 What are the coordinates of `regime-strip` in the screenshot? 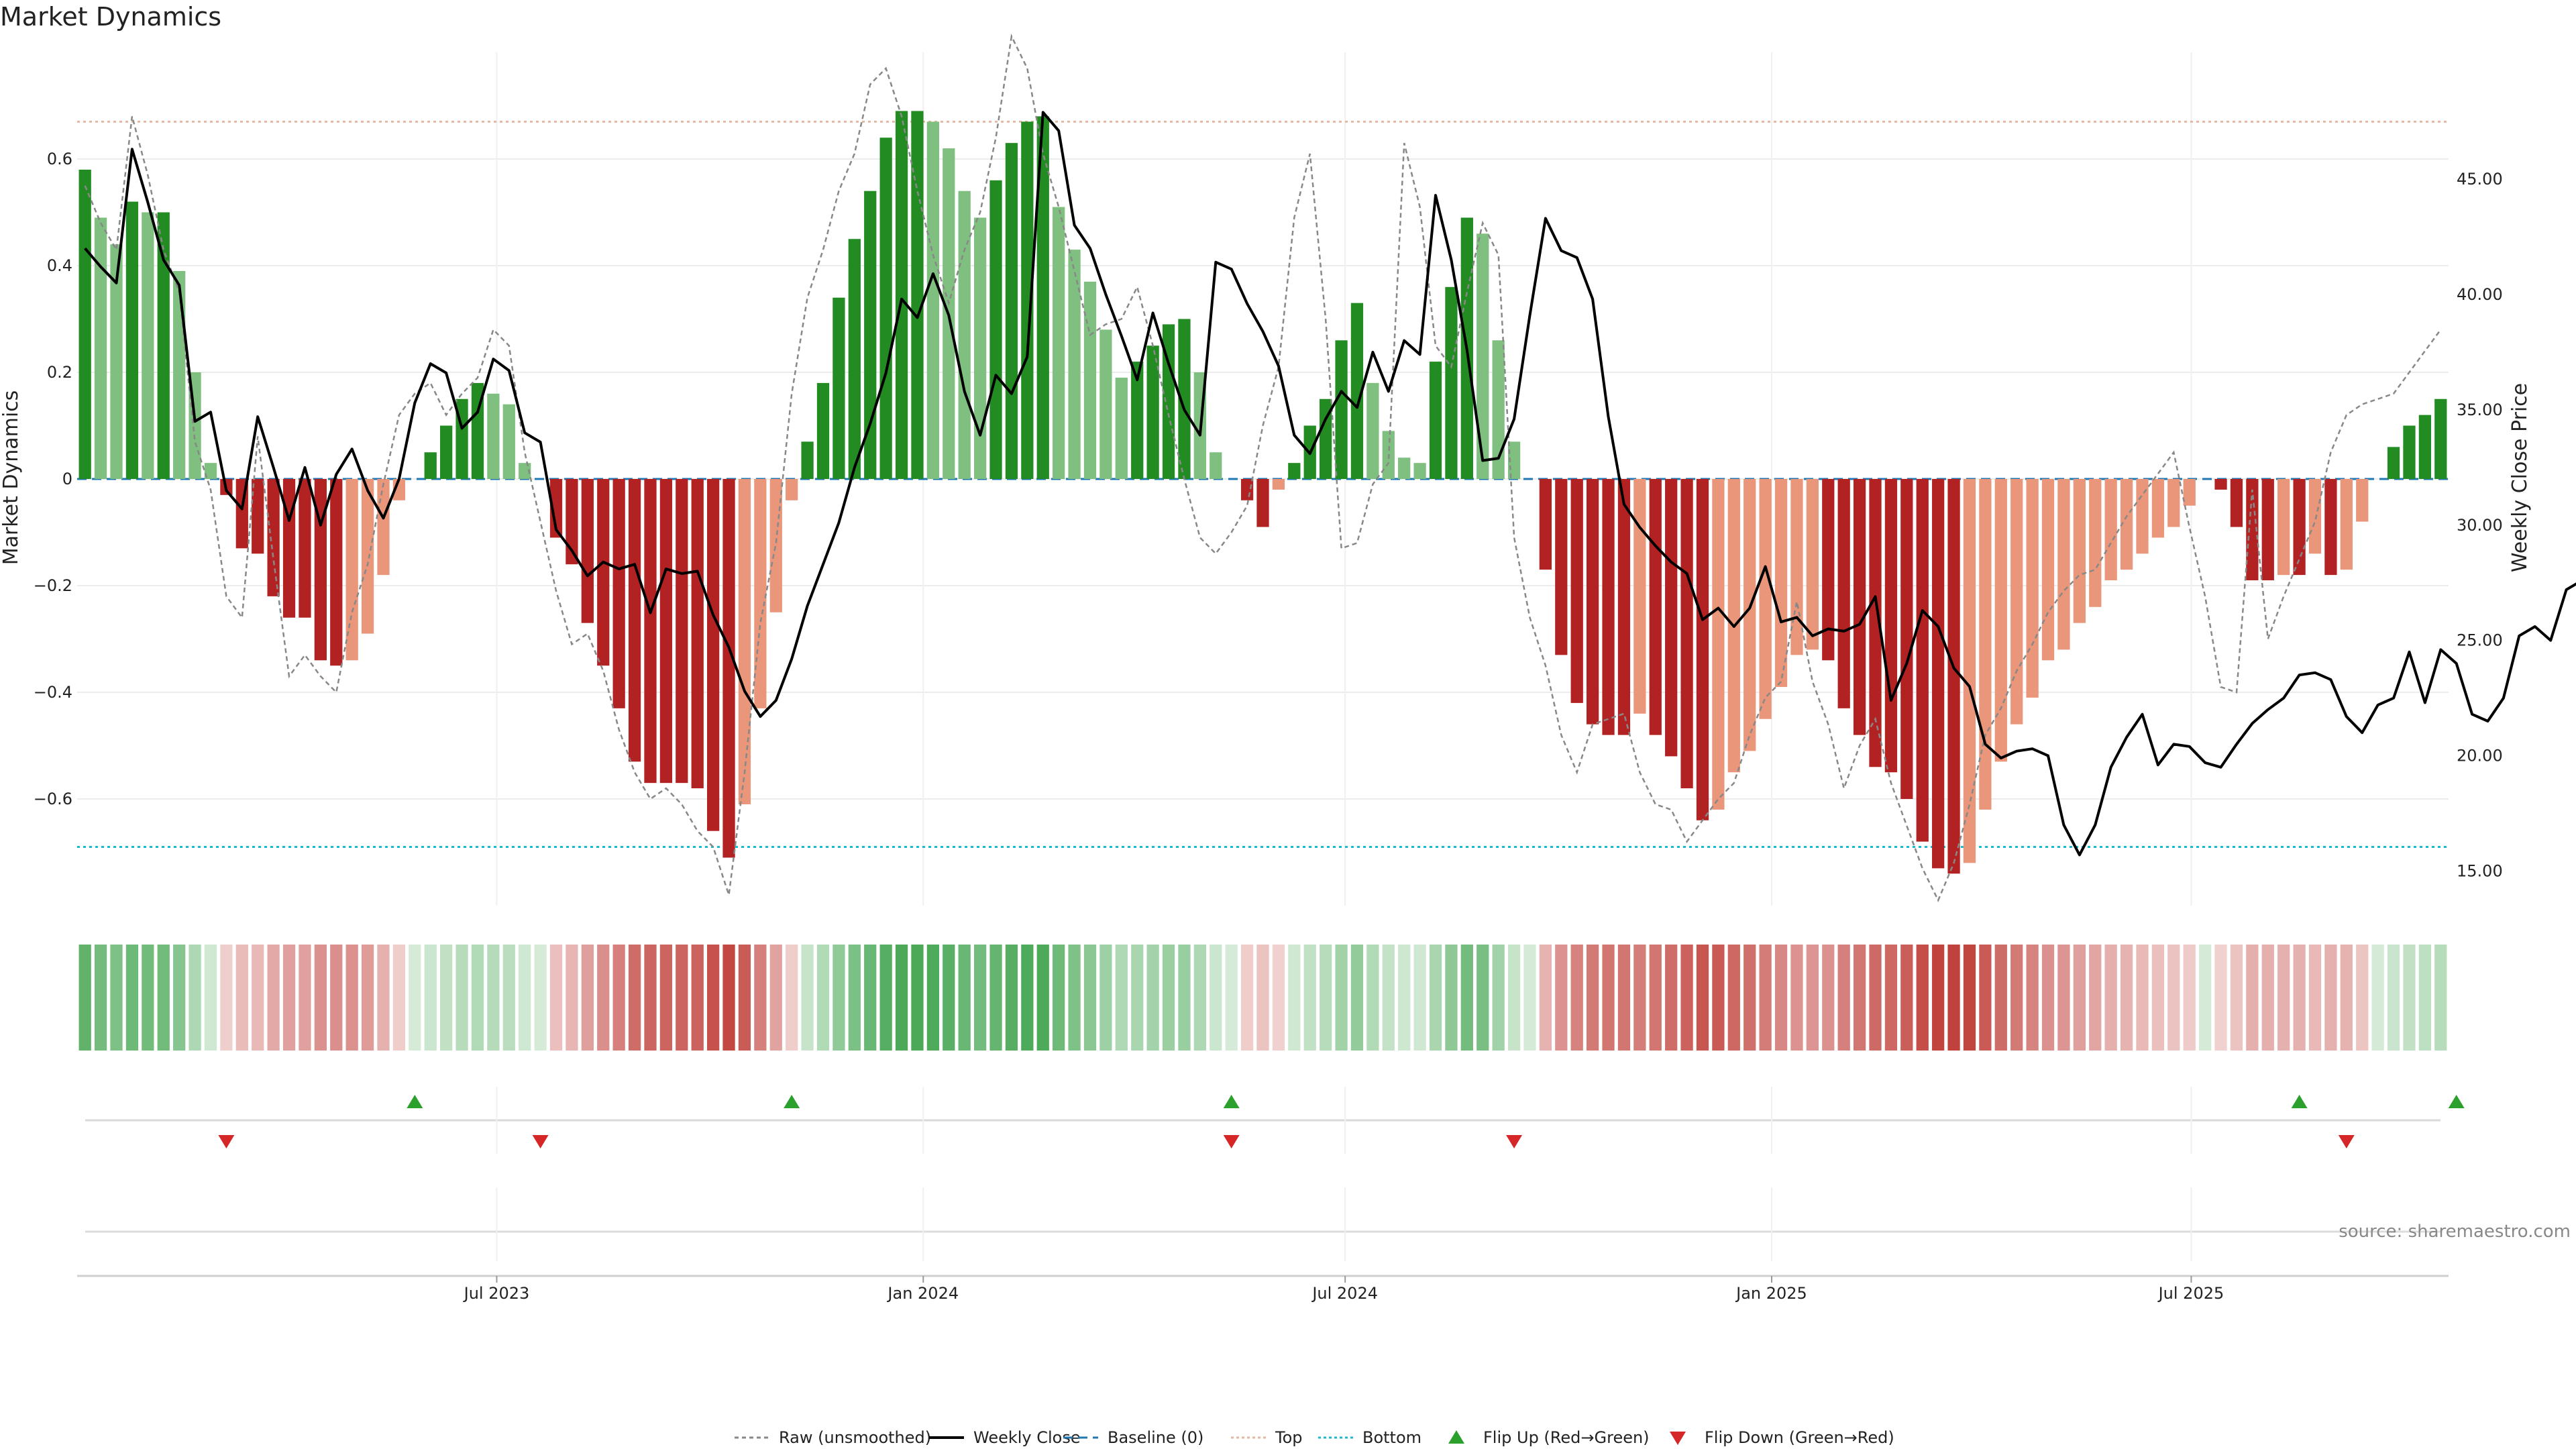 It's located at (1262, 998).